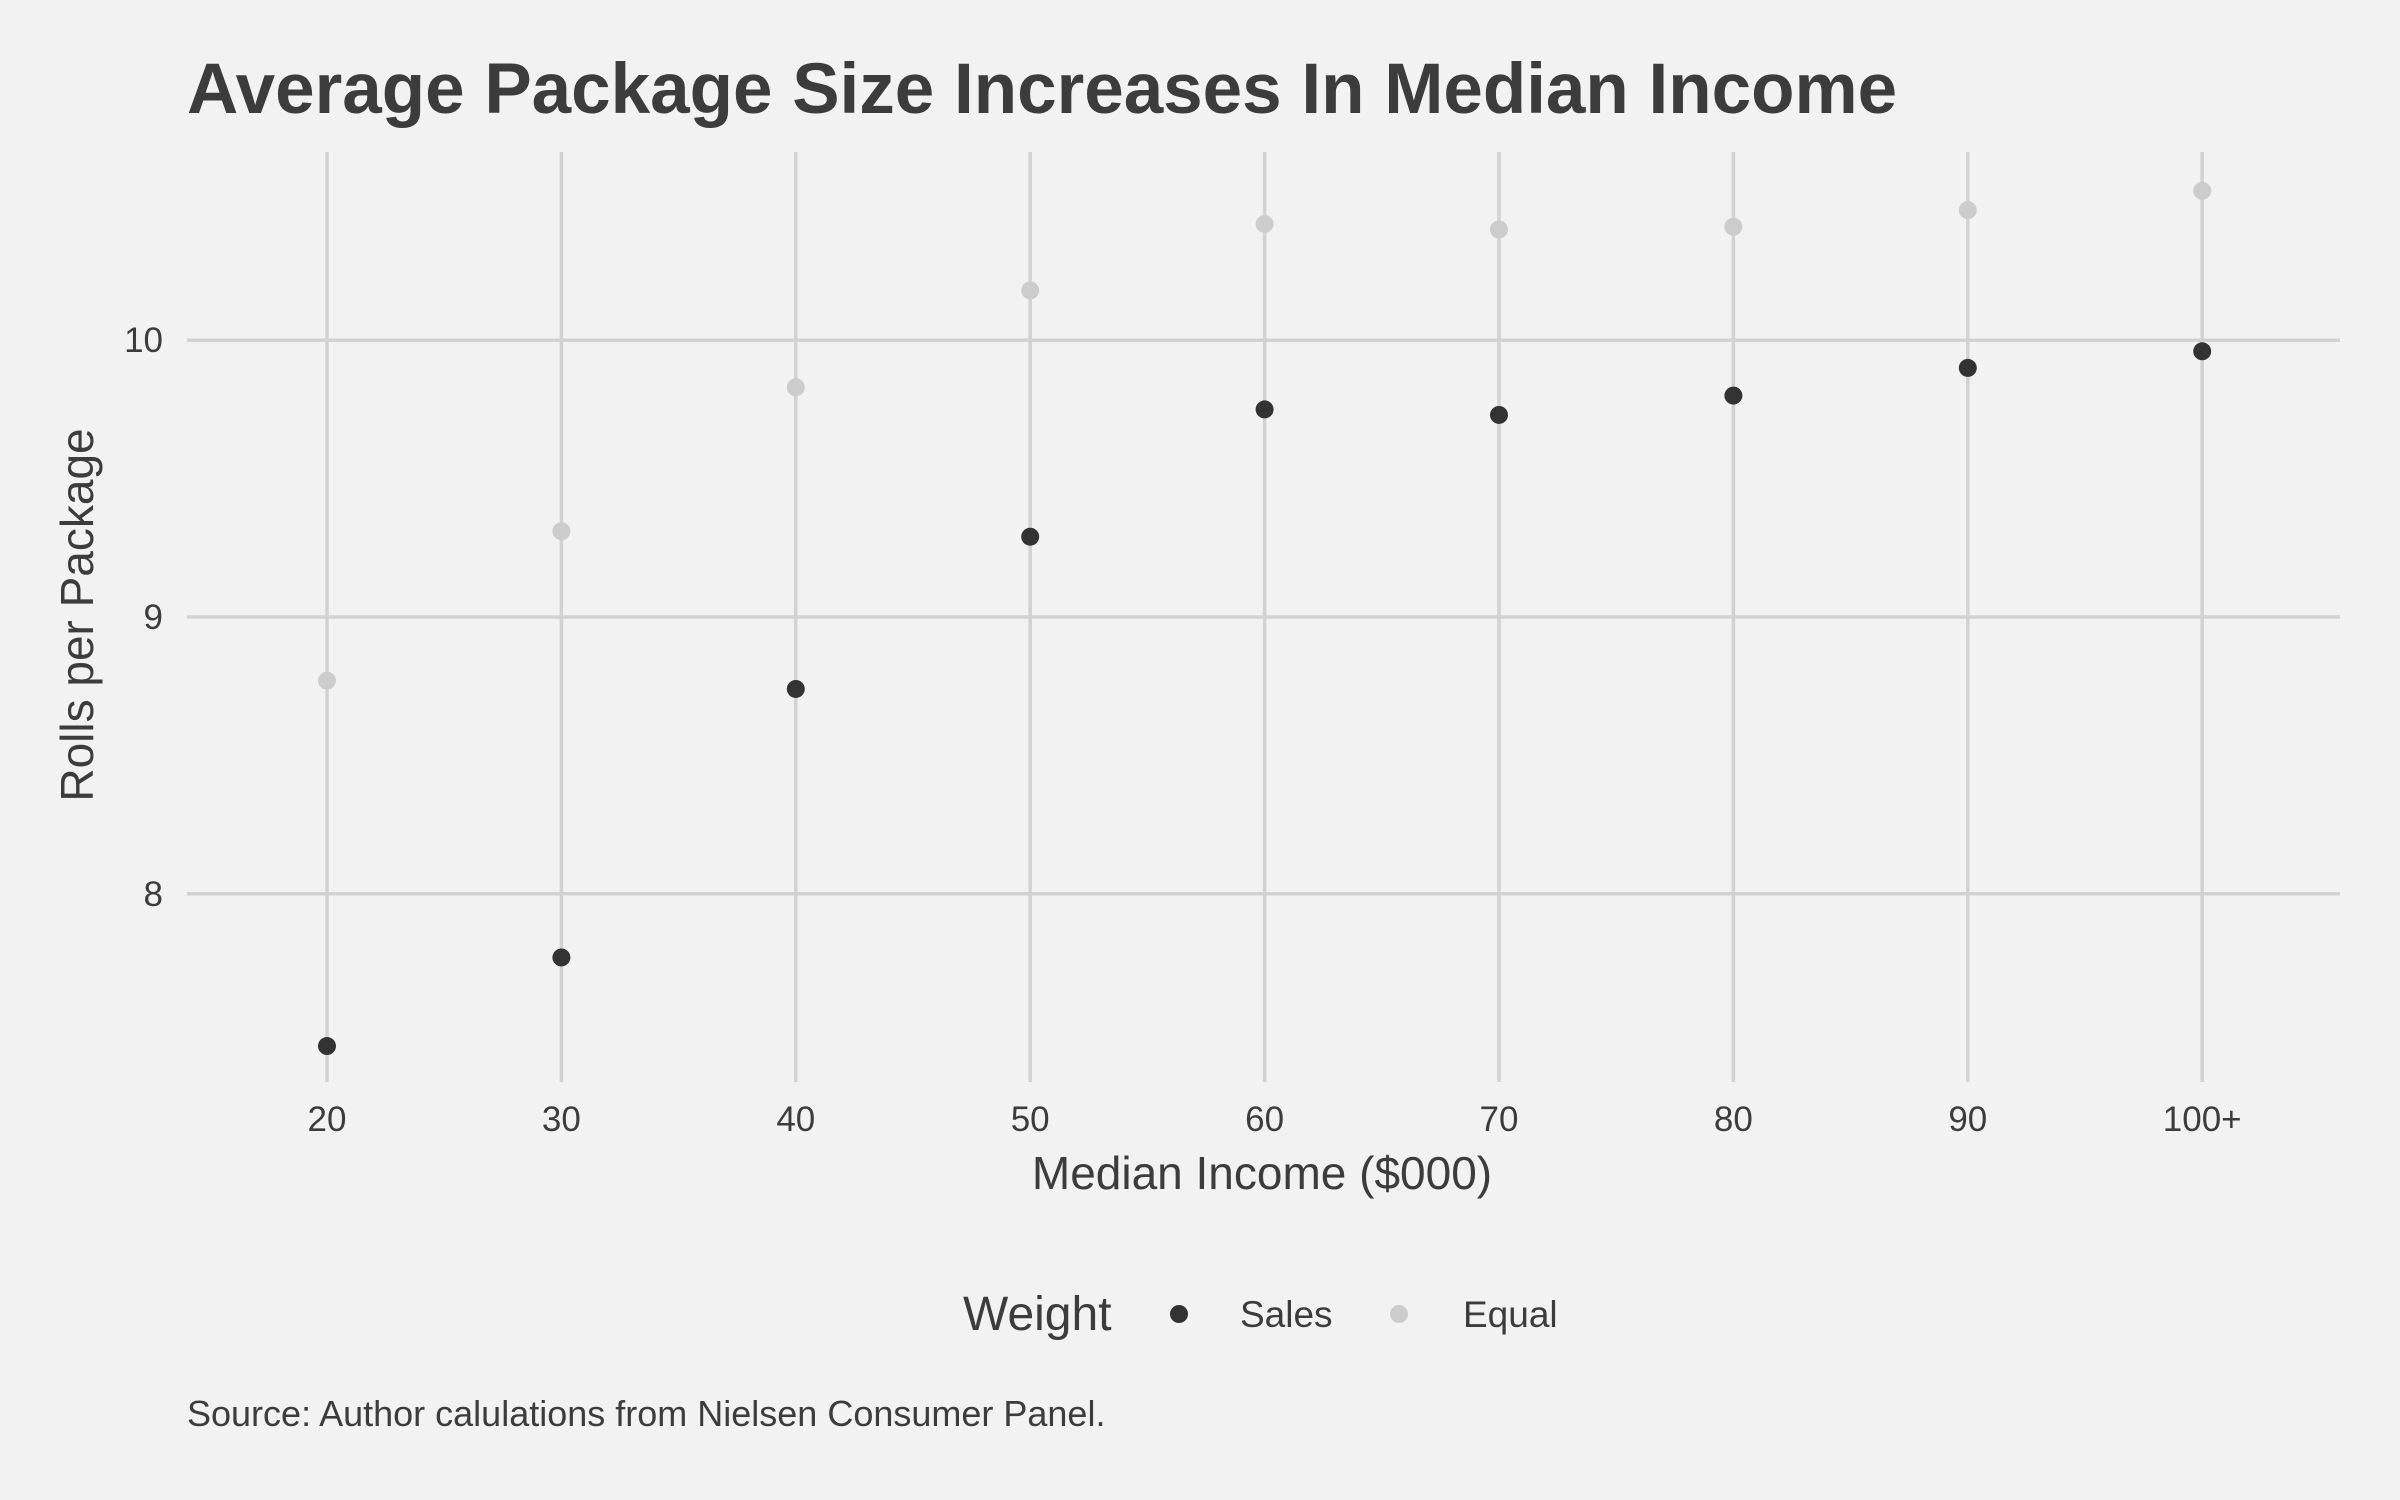 This screenshot has height=1500, width=2400. Describe the element at coordinates (1037, 1314) in the screenshot. I see `legend-title: Weight` at that location.